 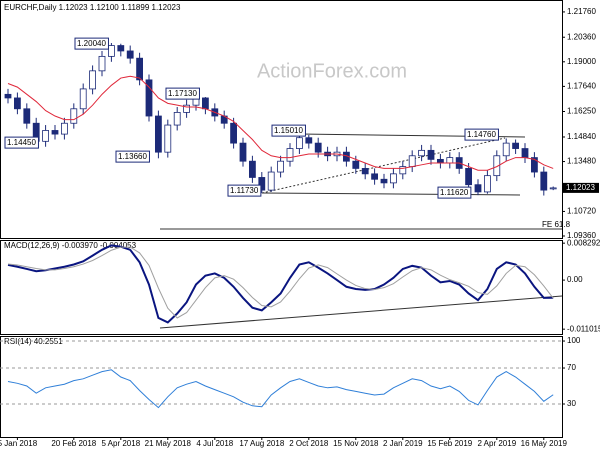 I want to click on annotation: 1.20040, so click(x=91, y=43).